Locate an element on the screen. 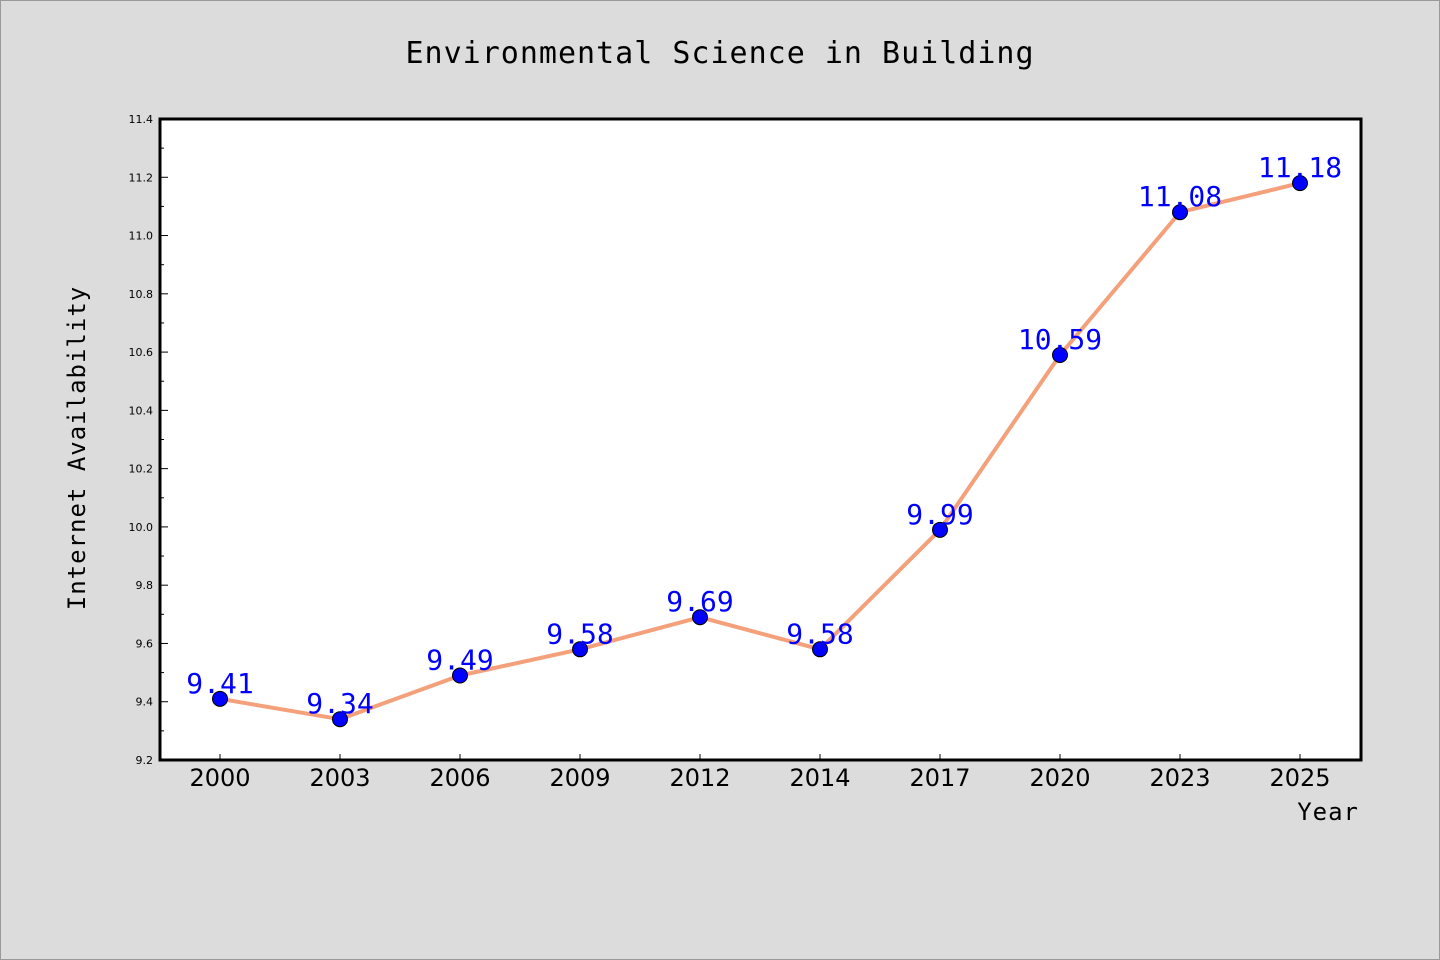  x-tick-label: 2023 is located at coordinates (1179, 778).